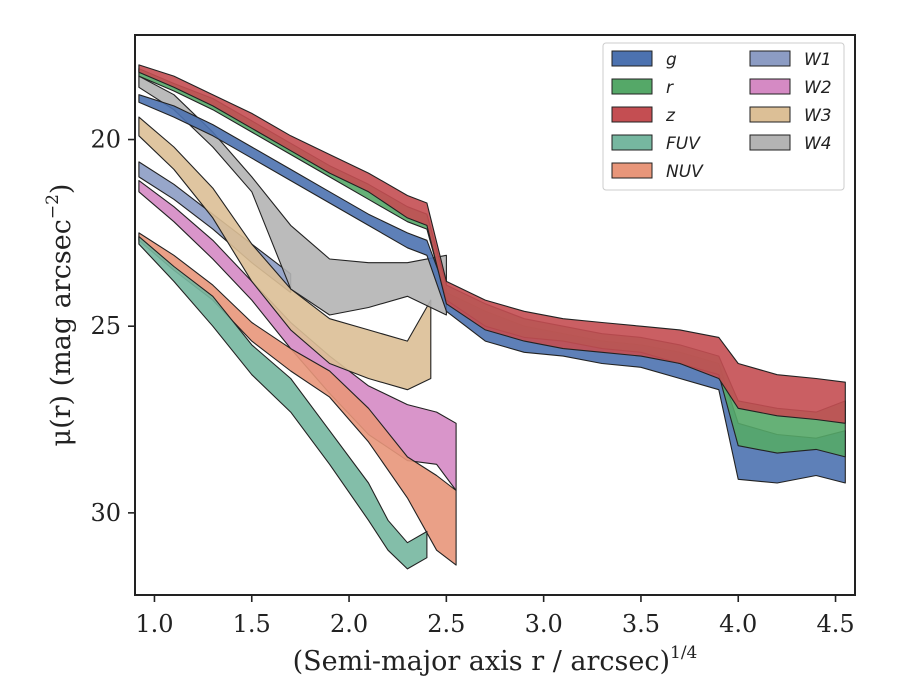 The width and height of the screenshot is (900, 700). Describe the element at coordinates (632, 170) in the screenshot. I see `legend-swatch-nuv` at that location.